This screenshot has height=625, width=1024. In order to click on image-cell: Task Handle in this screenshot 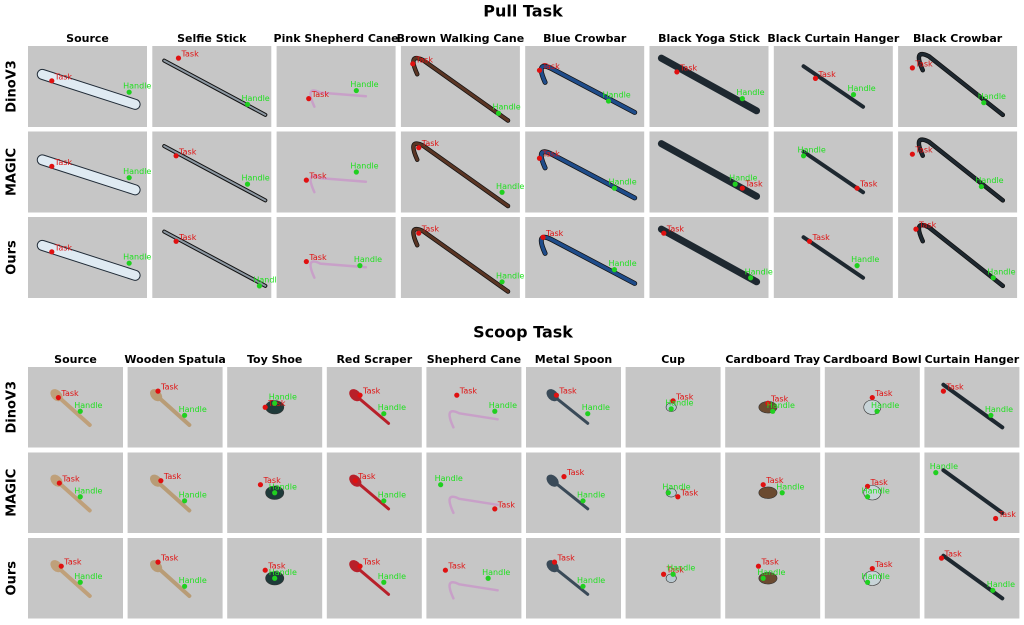, I will do `click(872, 578)`.